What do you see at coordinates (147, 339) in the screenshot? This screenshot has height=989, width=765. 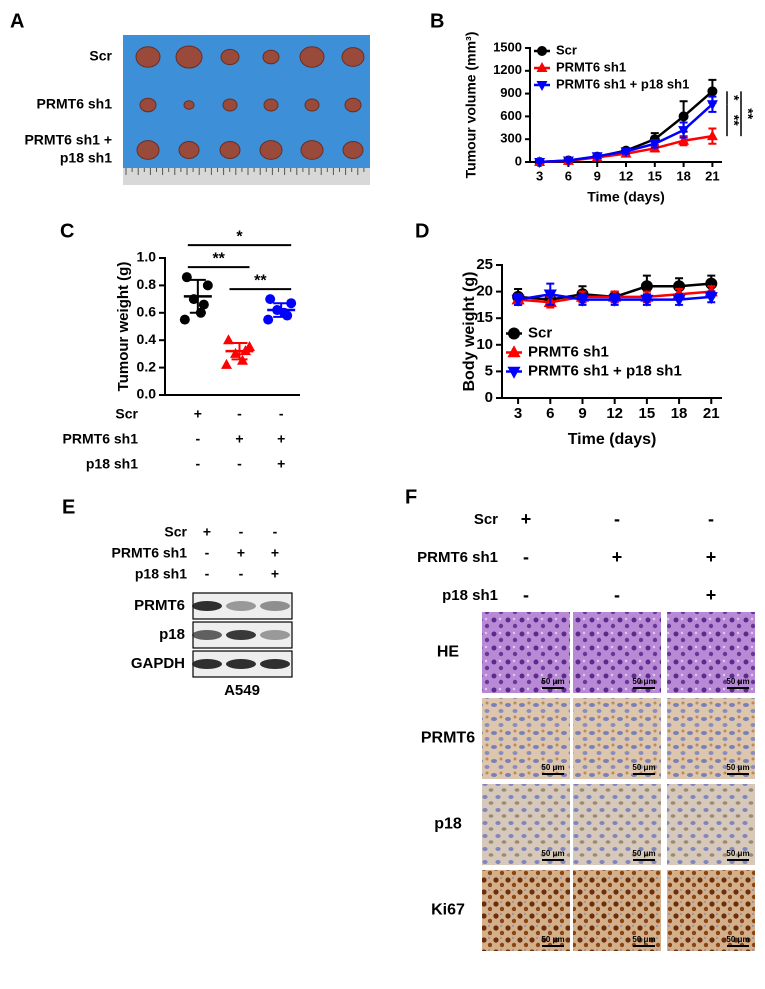 I see `y-tick-label: 0.4` at bounding box center [147, 339].